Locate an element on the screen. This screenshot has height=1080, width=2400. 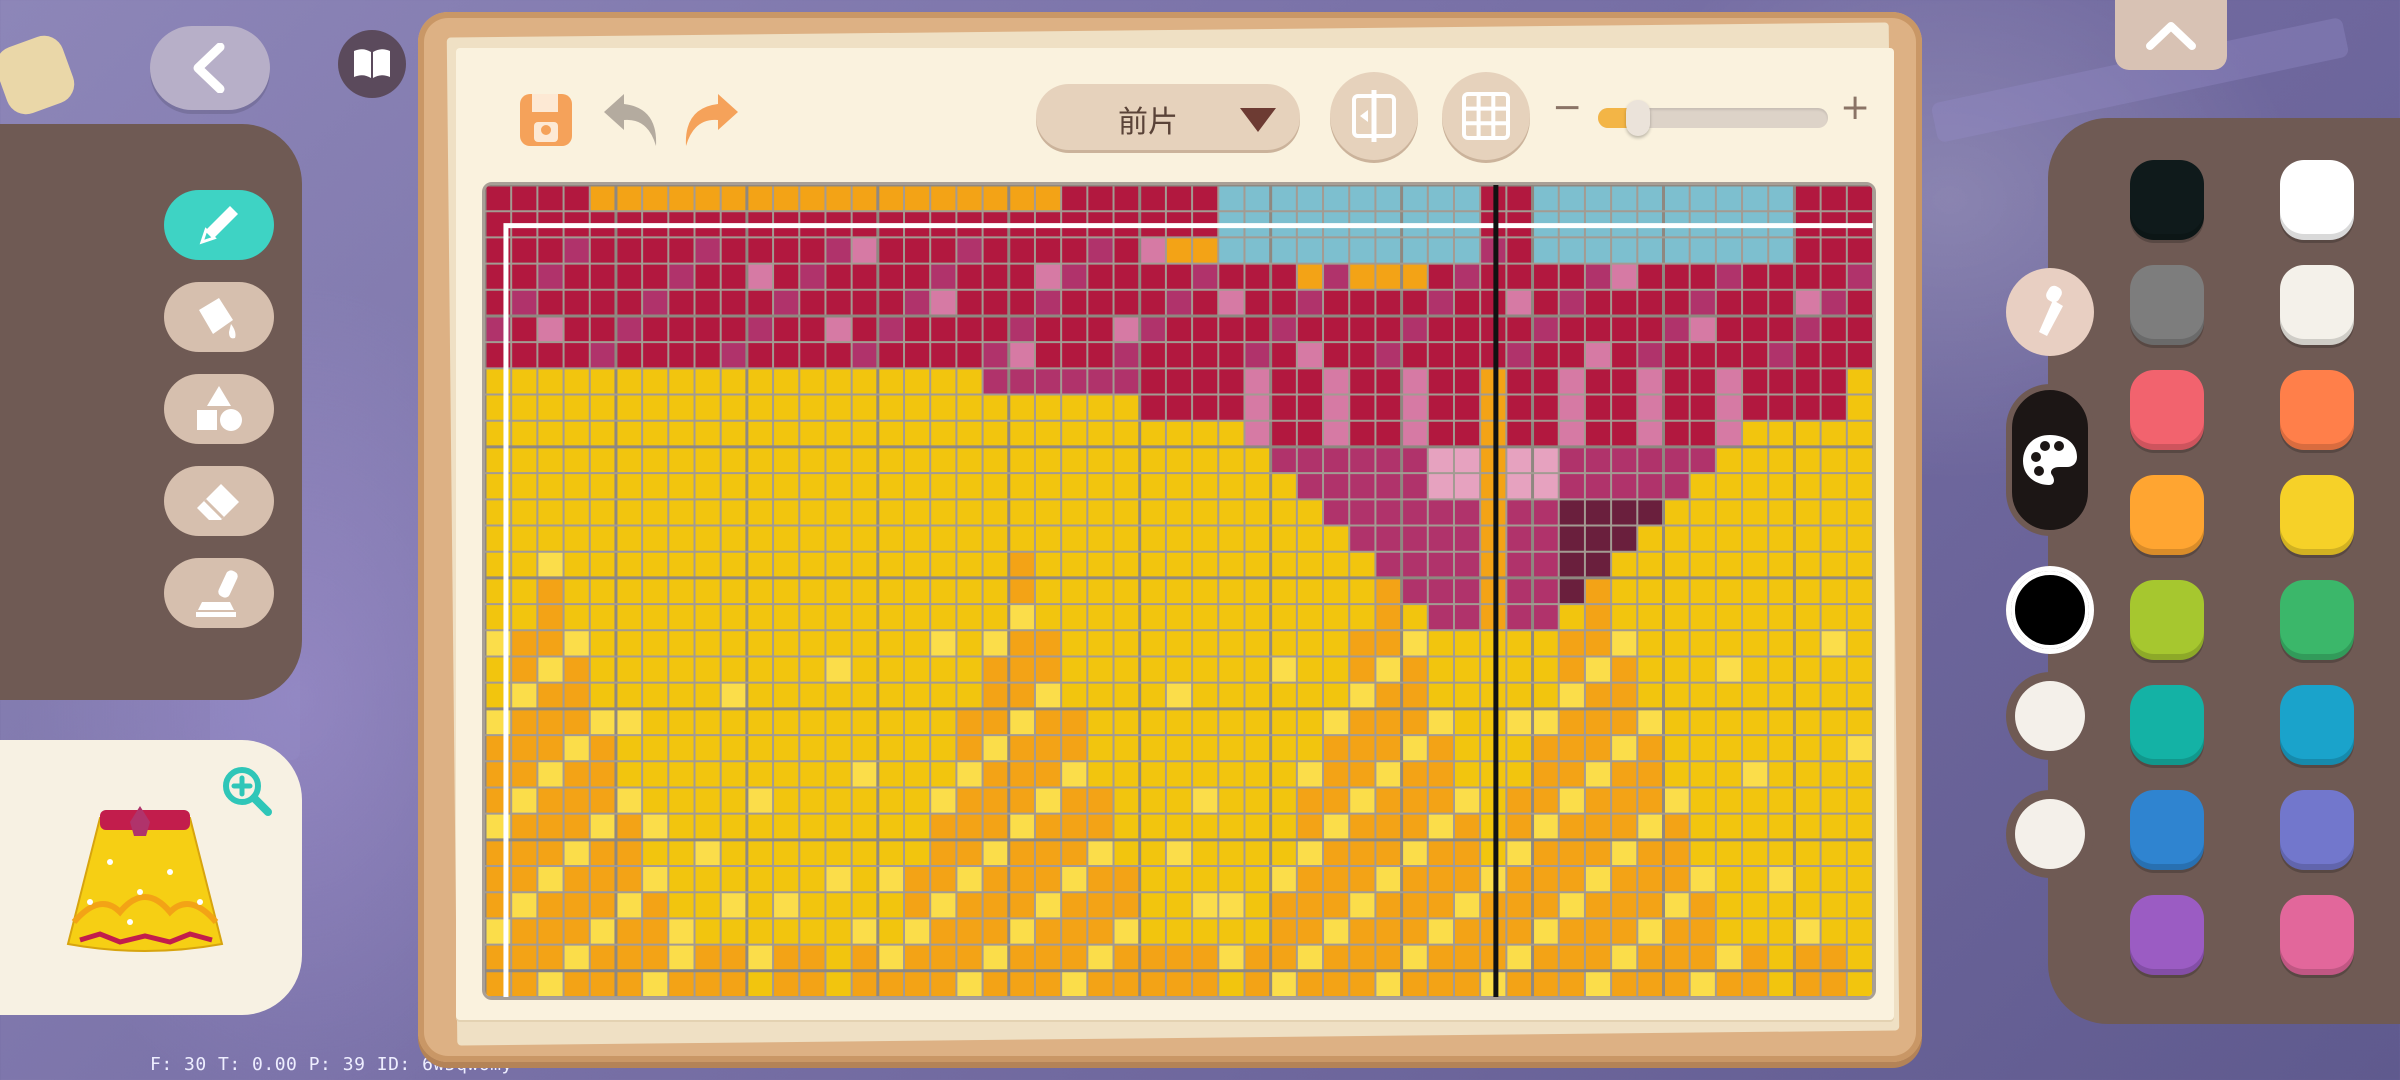
zoom-in-icon is located at coordinates (248, 792).